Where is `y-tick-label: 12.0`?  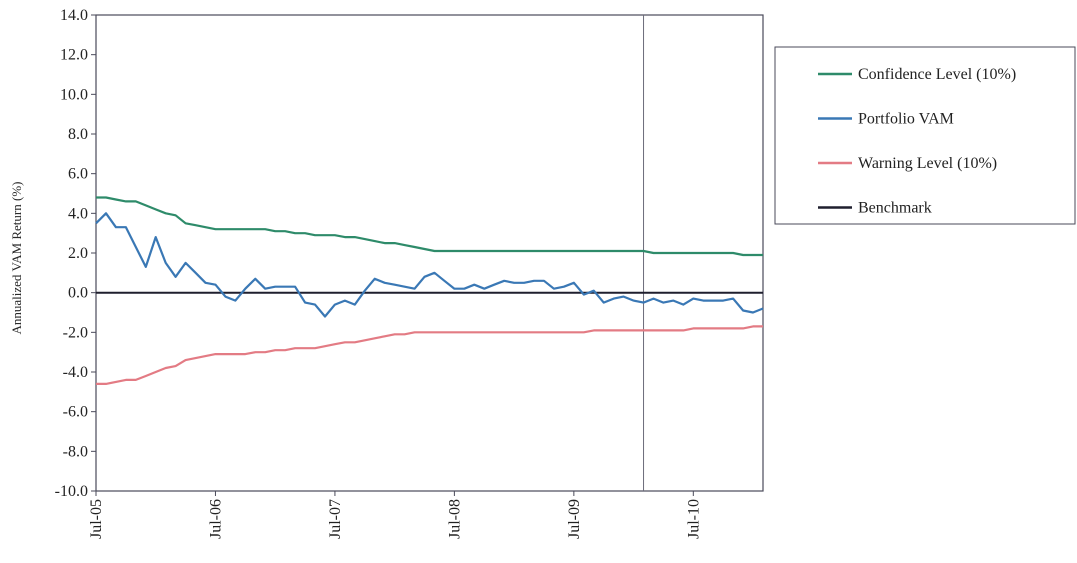
y-tick-label: 12.0 is located at coordinates (74, 55).